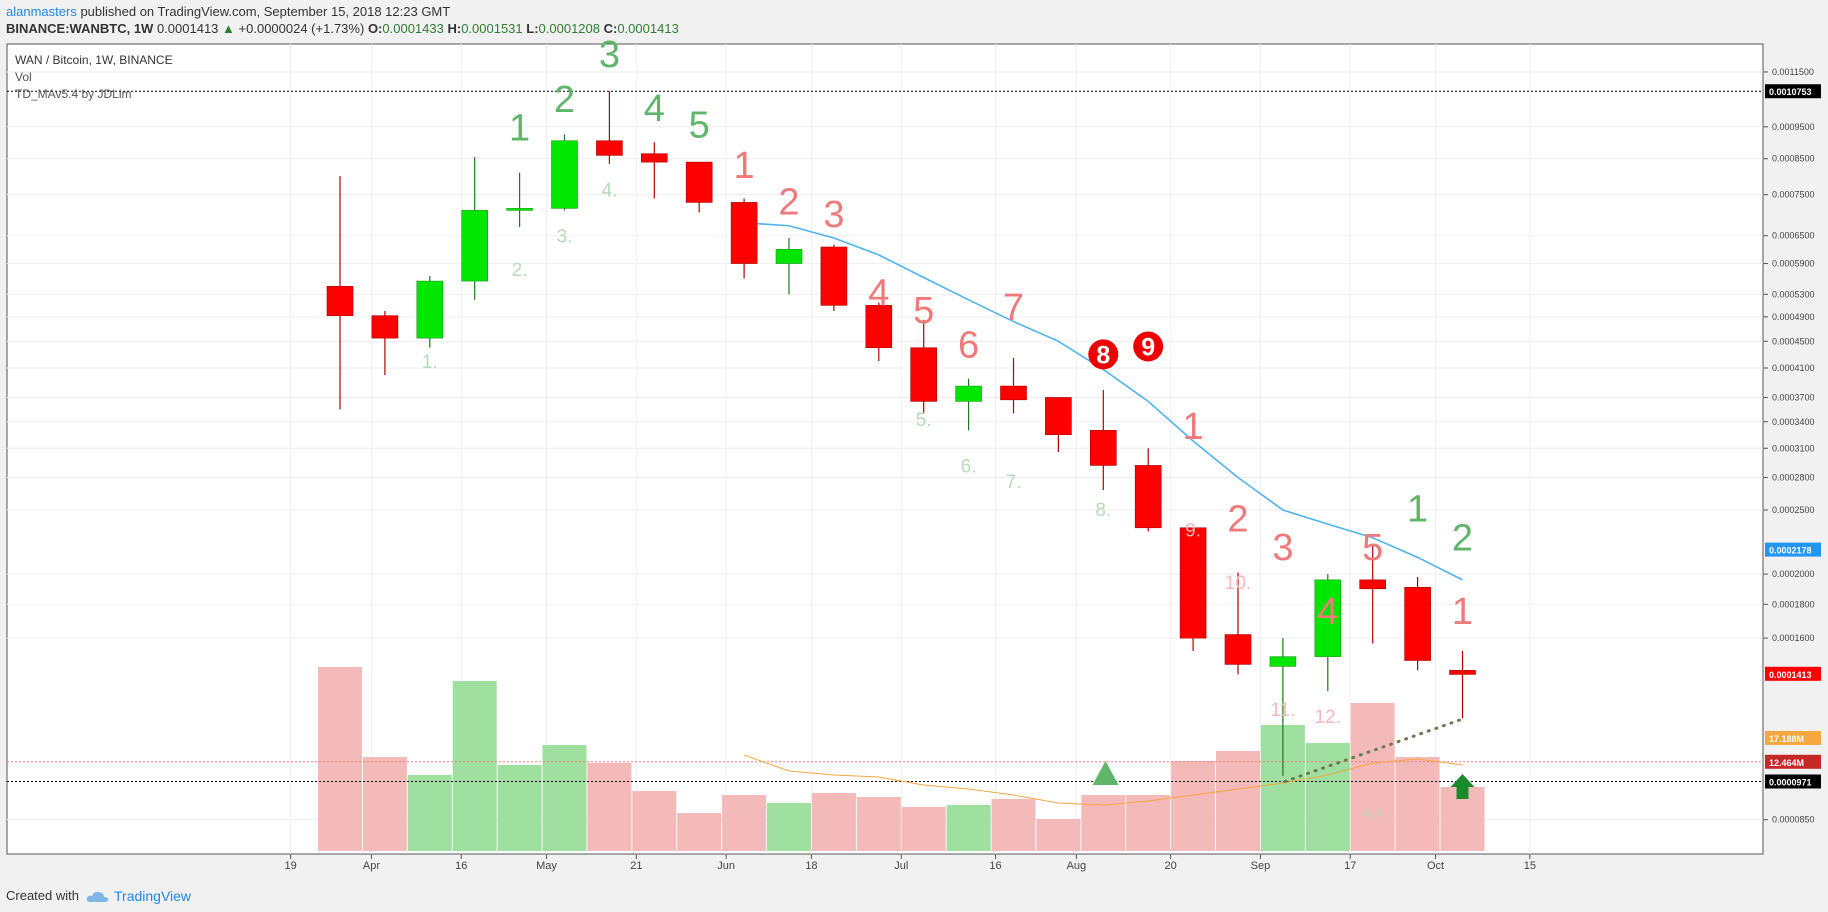 This screenshot has width=1828, height=912. What do you see at coordinates (1148, 347) in the screenshot?
I see `td-setup-marker-label: 9` at bounding box center [1148, 347].